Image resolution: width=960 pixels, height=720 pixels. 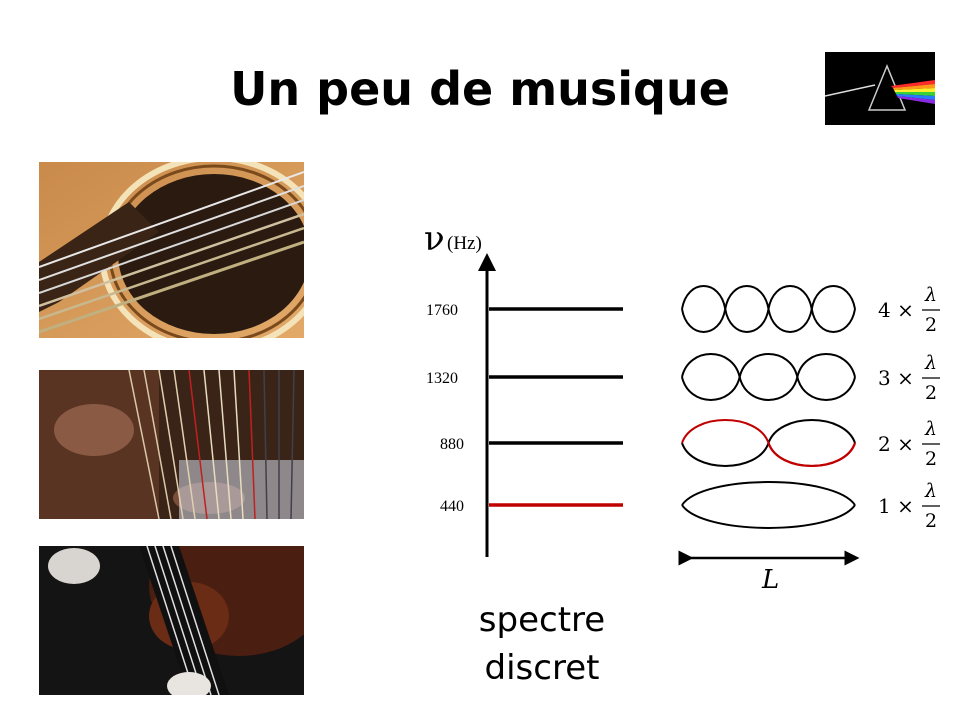 I want to click on formula-numerator-2: λ, so click(x=930, y=429).